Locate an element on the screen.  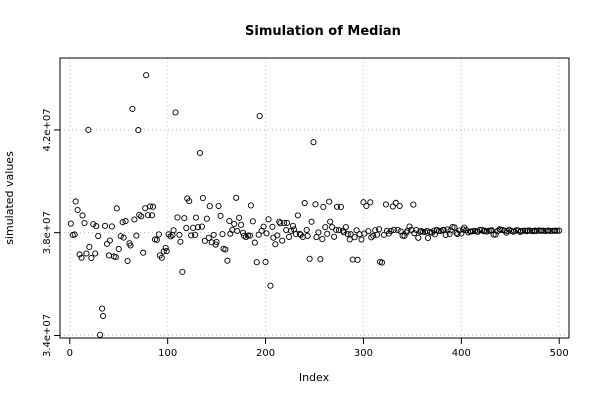
y-tick-label: 3.8e+07 is located at coordinates (47, 232).